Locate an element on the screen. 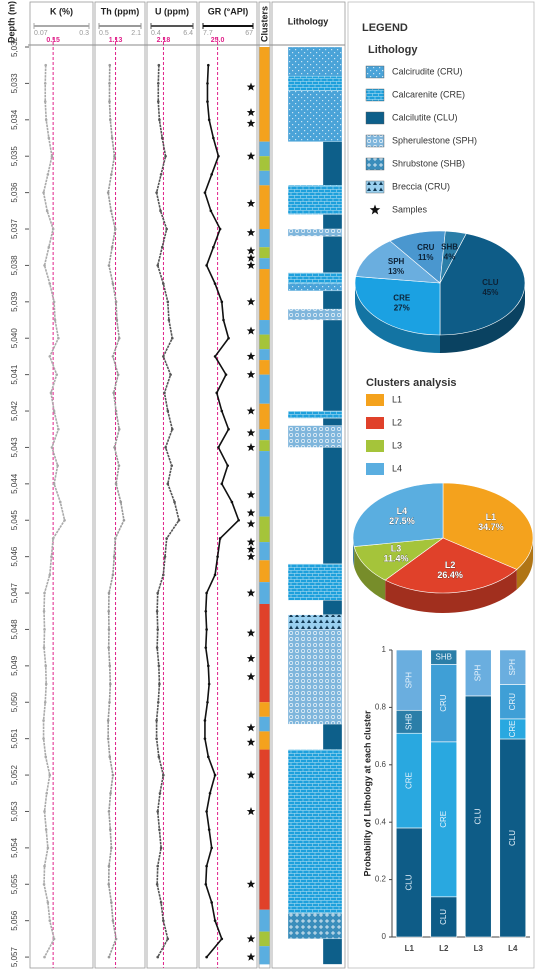 This screenshot has width=537, height=971. track-frame is located at coordinates (61, 485).